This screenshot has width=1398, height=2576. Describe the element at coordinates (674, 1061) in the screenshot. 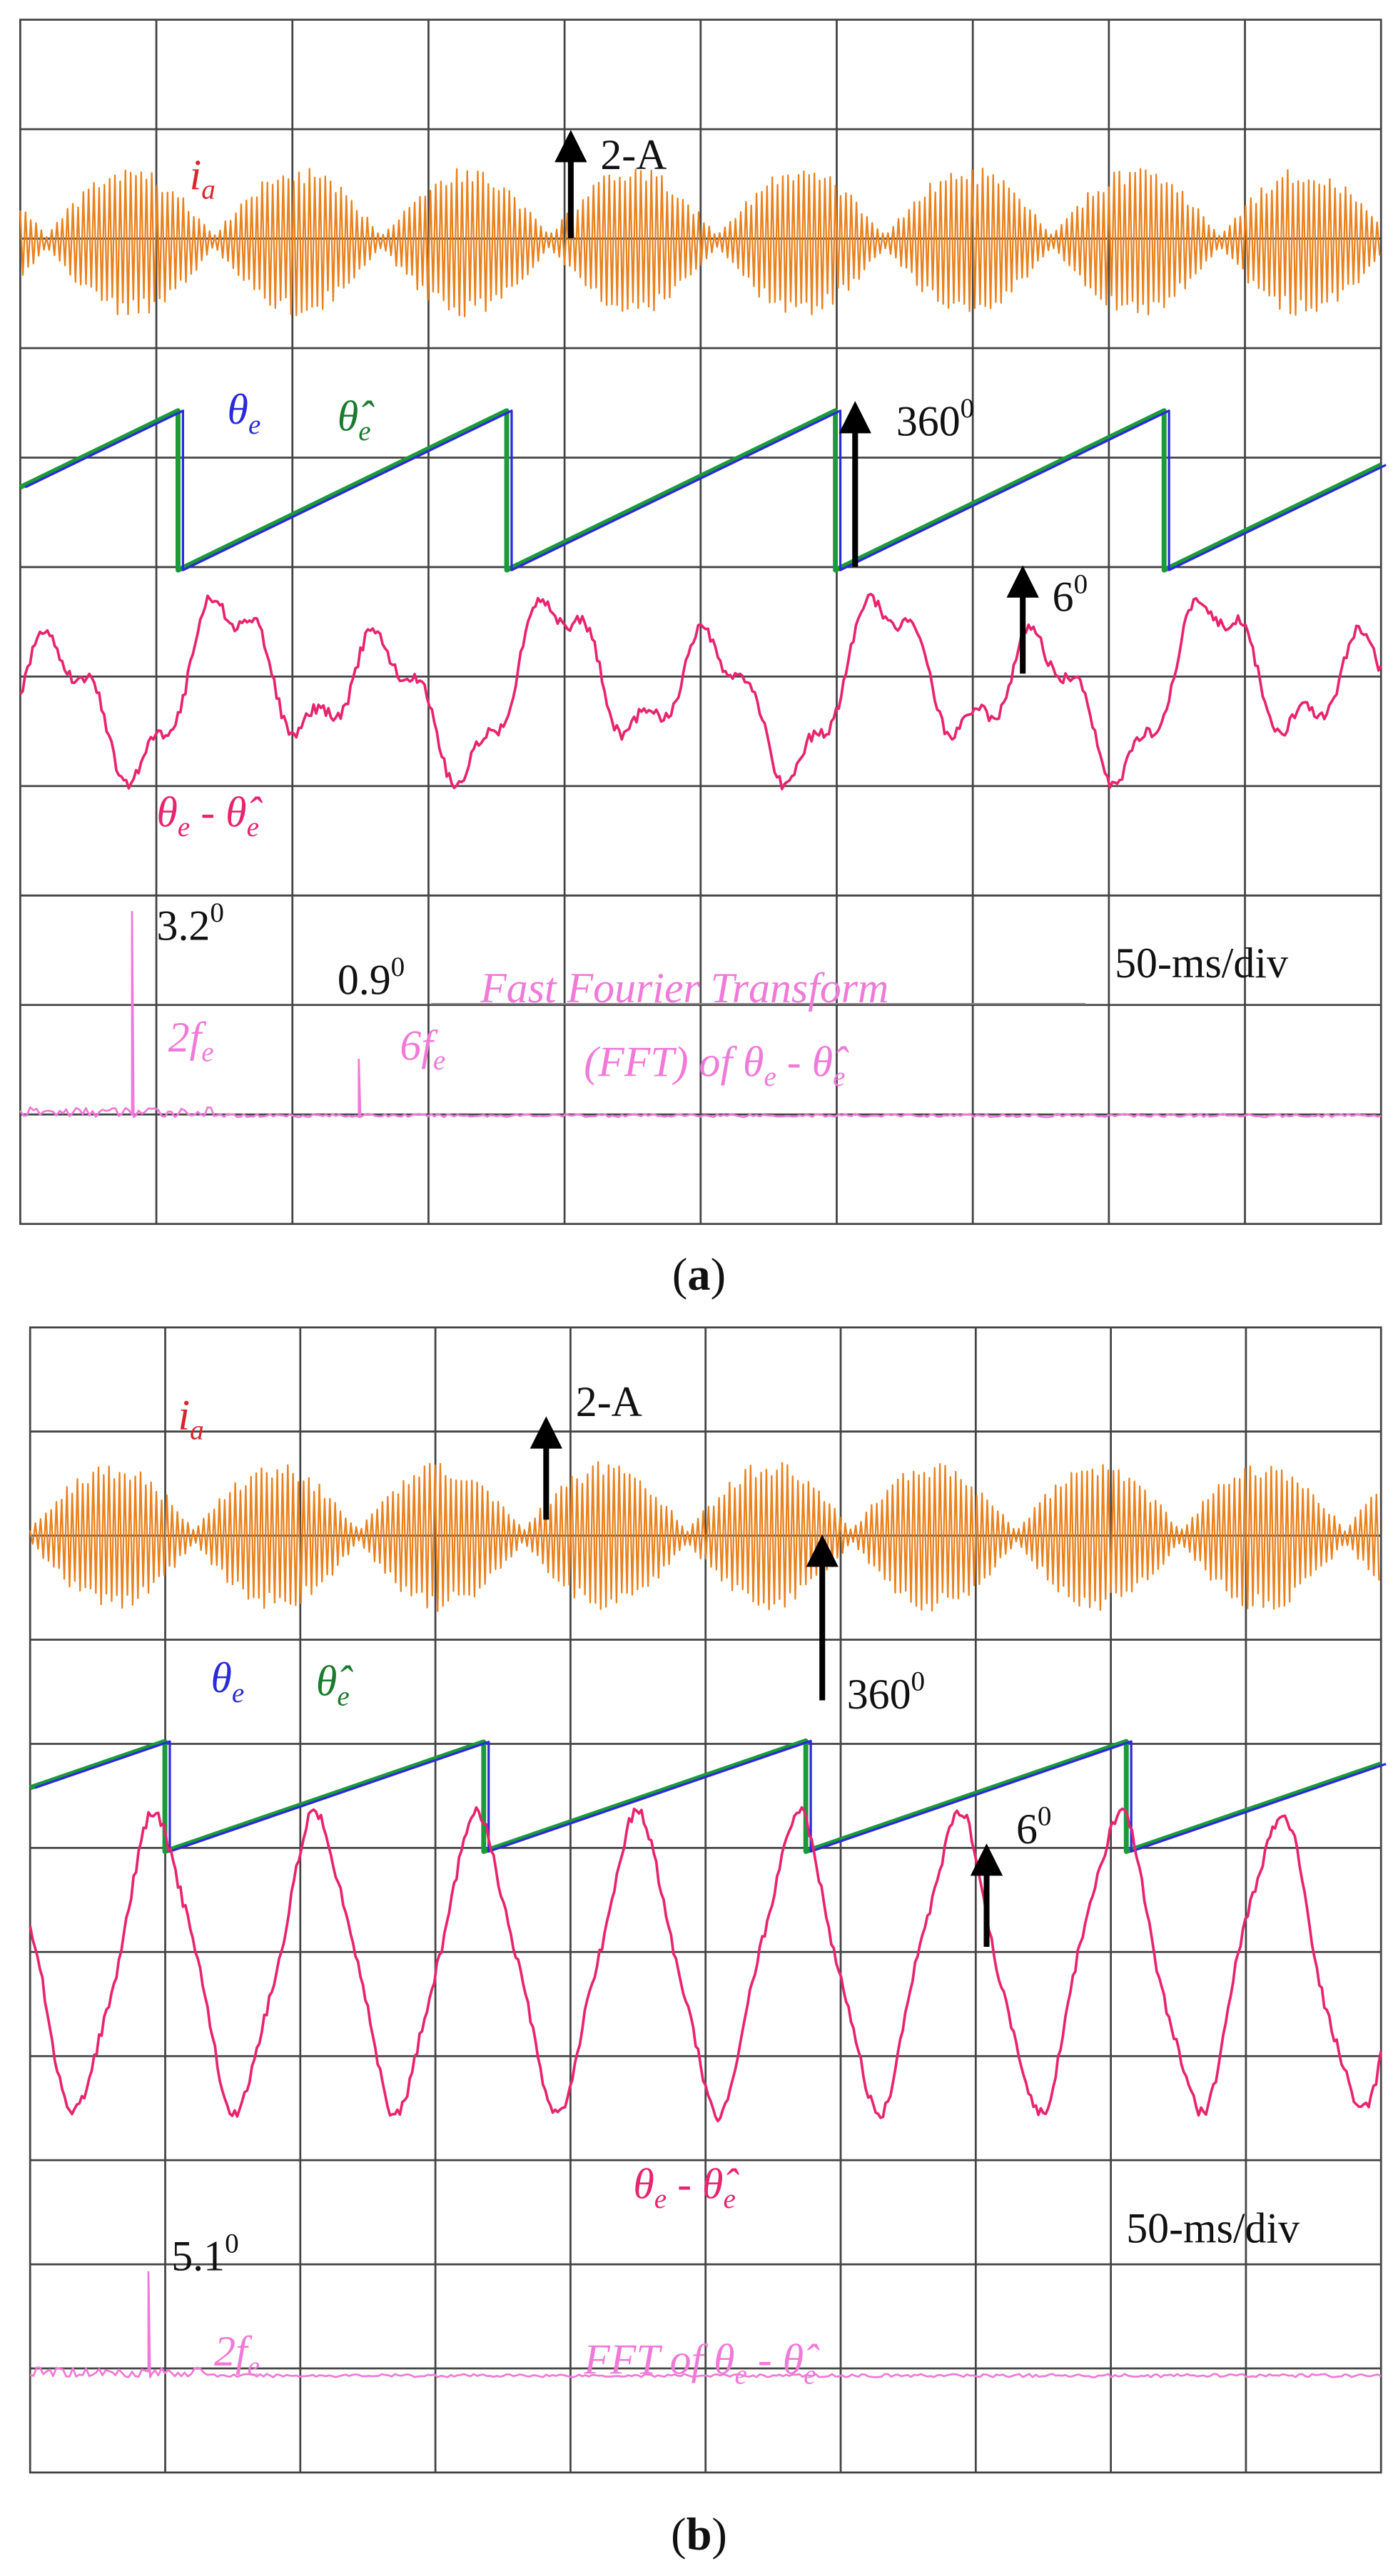

I see `annotation-text: (FFT) of θ` at that location.